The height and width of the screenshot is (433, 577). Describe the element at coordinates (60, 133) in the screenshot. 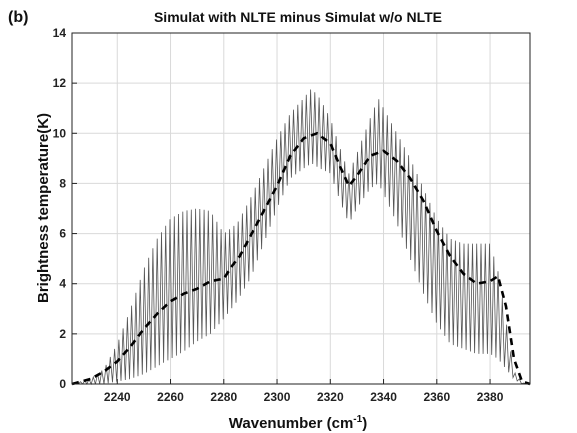

I see `y-tick-label: 10` at that location.